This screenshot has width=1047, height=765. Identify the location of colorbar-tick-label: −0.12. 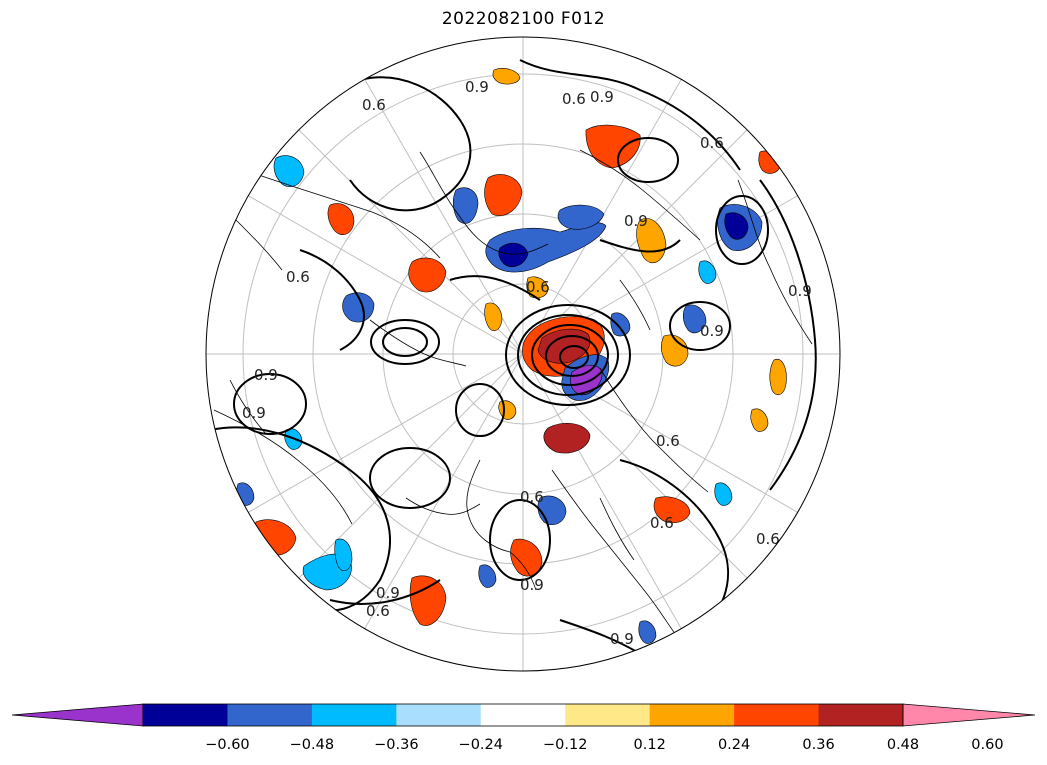
(565, 745).